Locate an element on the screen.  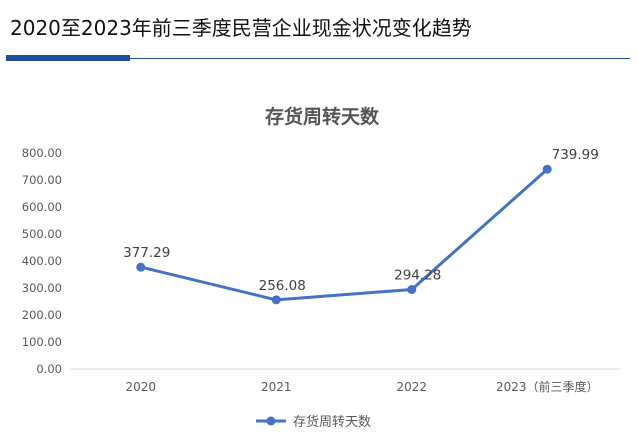
x-tick-label: 2022 is located at coordinates (411, 387).